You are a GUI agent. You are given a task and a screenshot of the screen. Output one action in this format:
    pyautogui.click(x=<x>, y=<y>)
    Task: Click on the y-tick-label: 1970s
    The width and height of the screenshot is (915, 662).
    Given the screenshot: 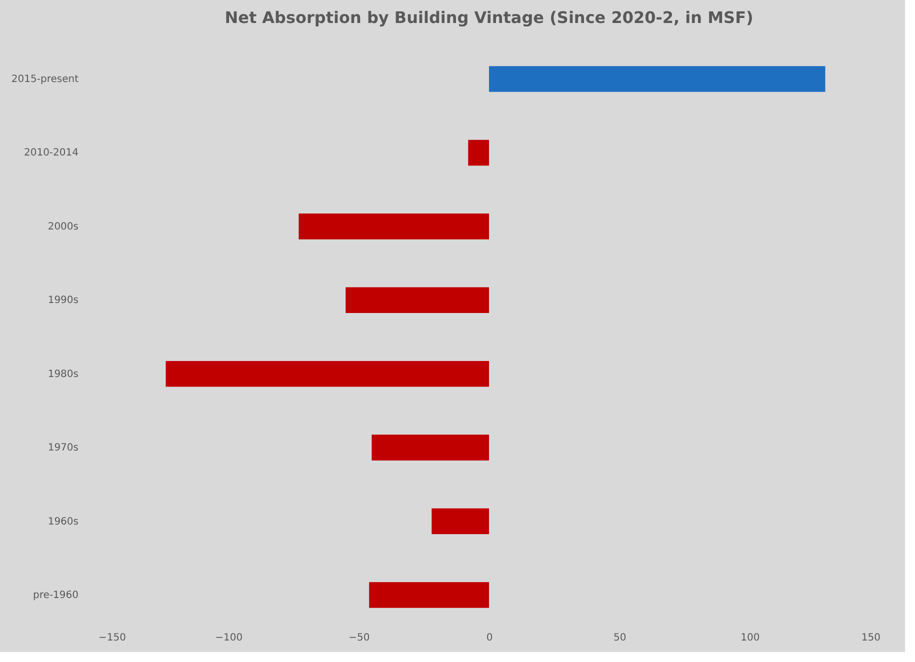 What is the action you would take?
    pyautogui.click(x=63, y=448)
    